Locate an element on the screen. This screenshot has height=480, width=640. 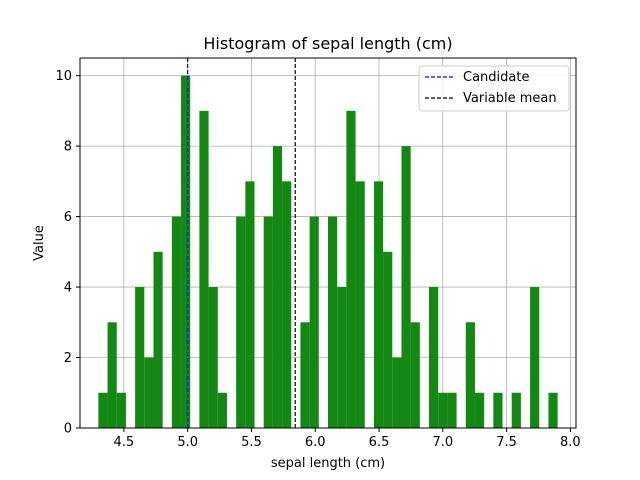
legend-candidate-label: Candidate is located at coordinates (496, 77).